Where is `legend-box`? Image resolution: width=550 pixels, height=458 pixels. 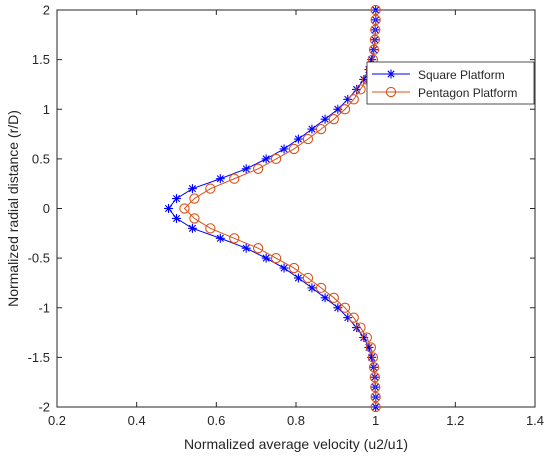 legend-box is located at coordinates (450, 83).